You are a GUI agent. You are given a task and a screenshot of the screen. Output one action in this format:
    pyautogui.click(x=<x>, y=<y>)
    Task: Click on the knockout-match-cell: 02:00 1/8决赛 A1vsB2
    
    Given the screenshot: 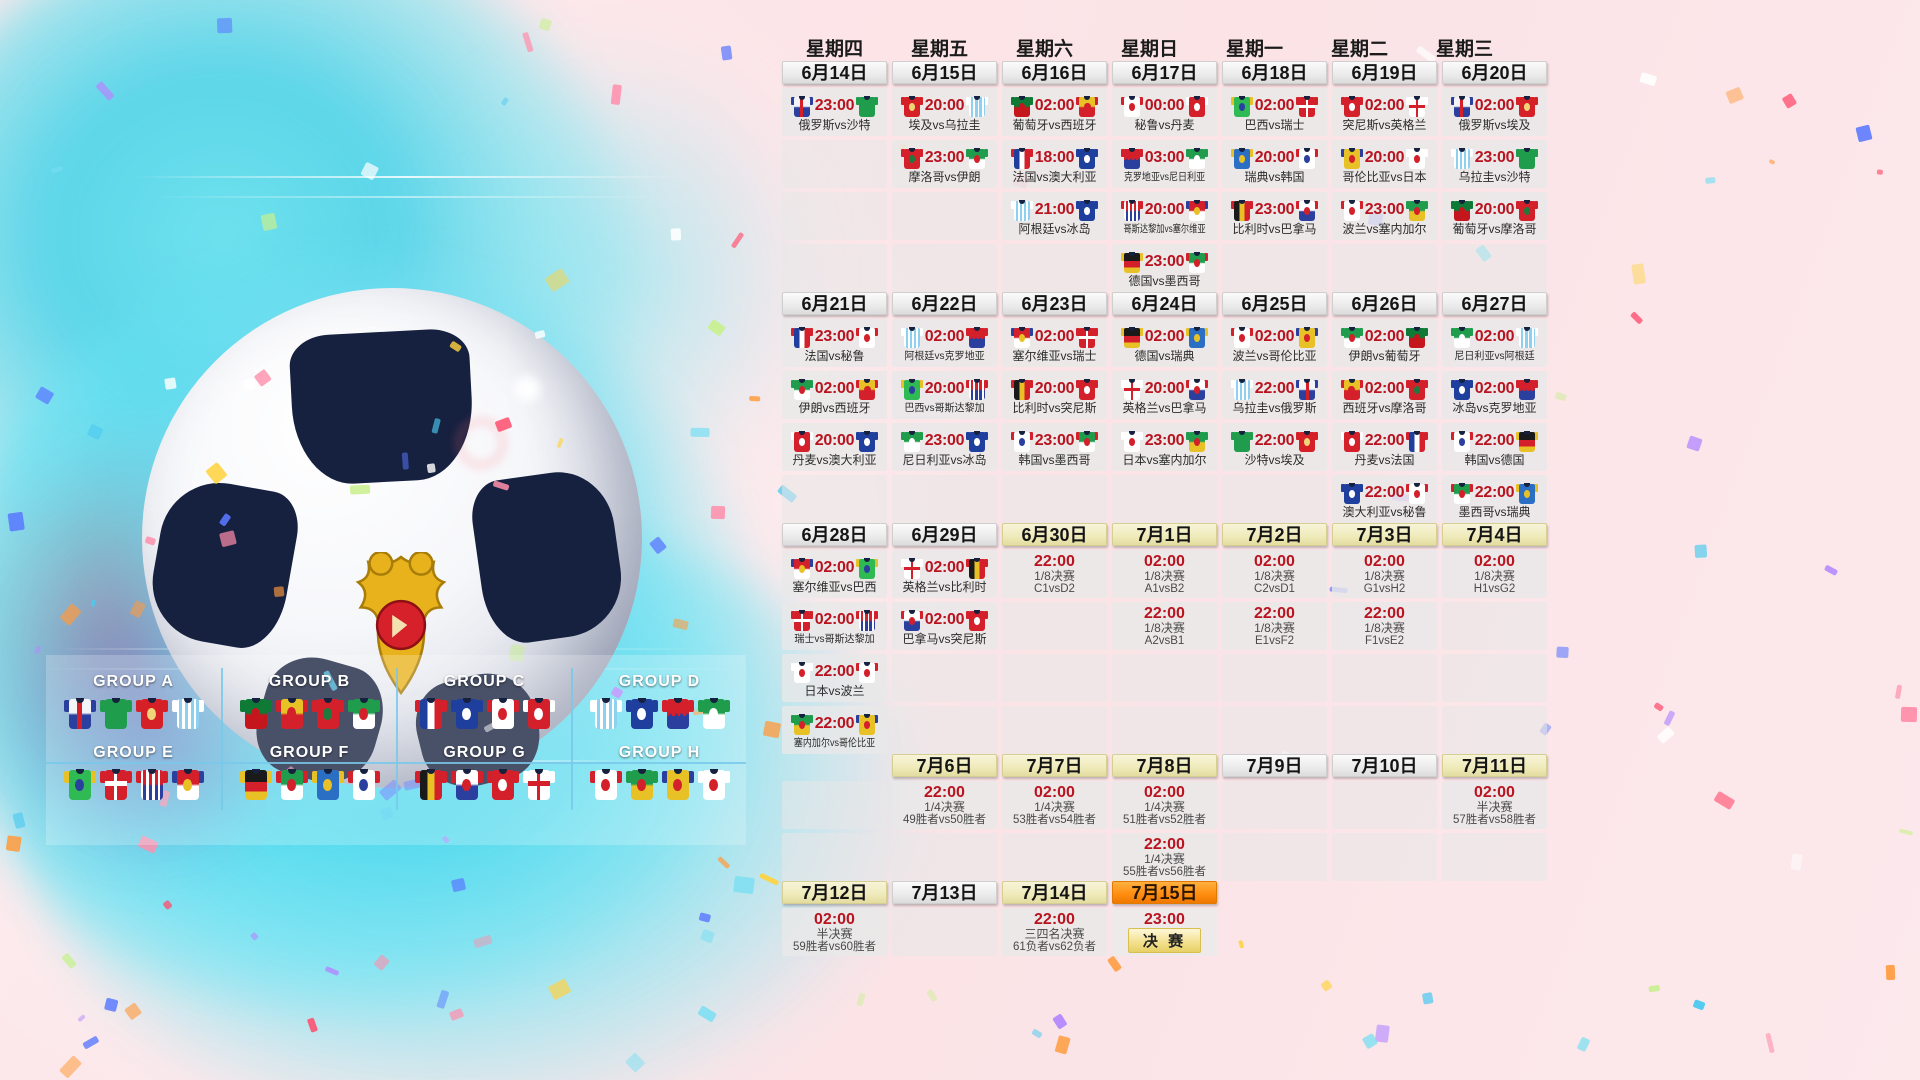 What is the action you would take?
    pyautogui.click(x=1164, y=574)
    